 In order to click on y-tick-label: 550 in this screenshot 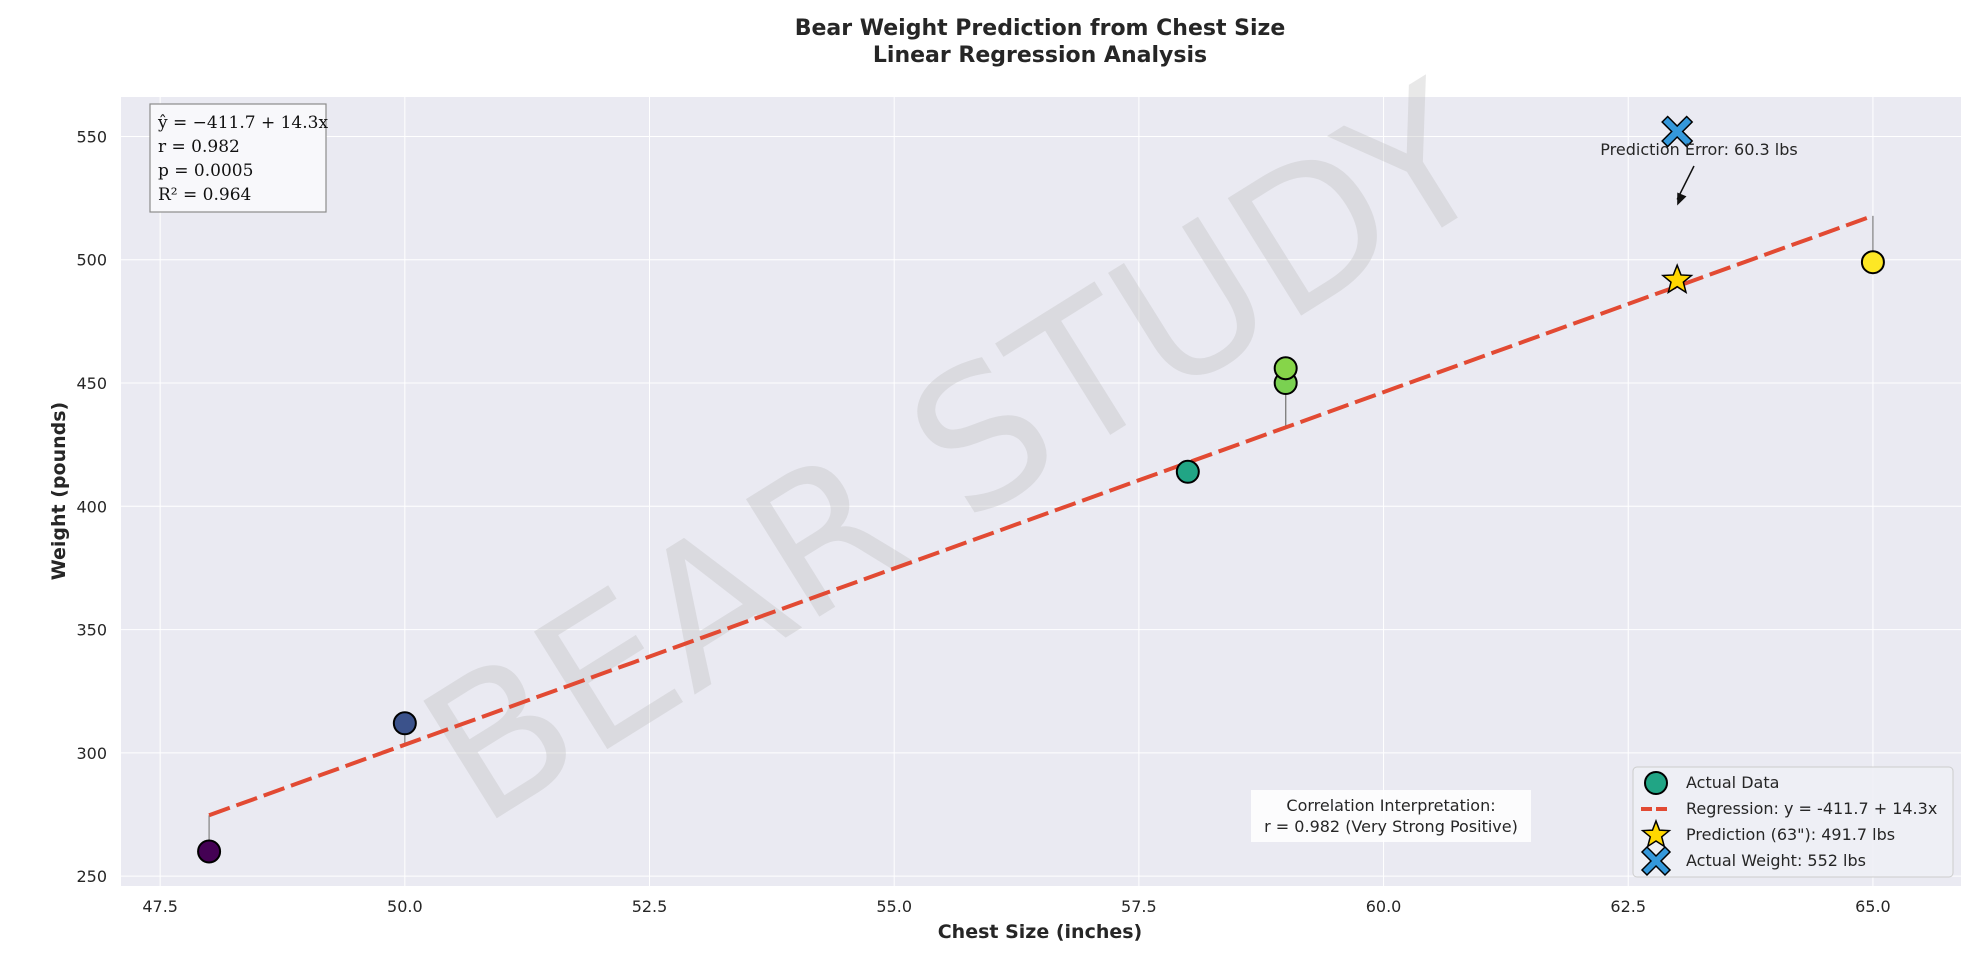, I will do `click(91, 136)`.